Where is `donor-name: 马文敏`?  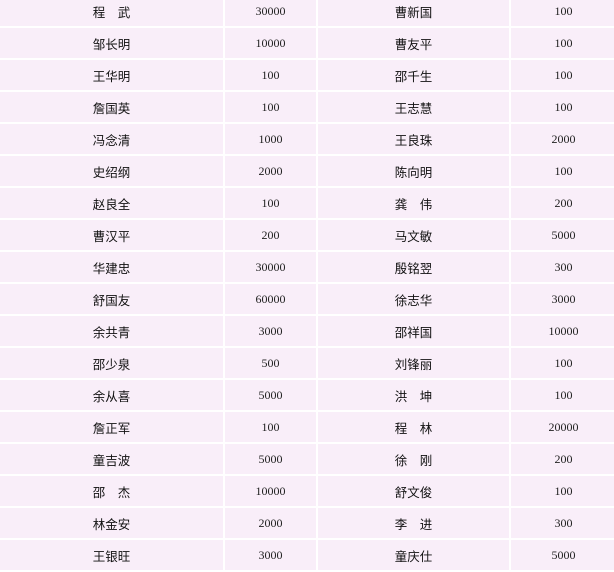
donor-name: 马文敏 is located at coordinates (413, 235).